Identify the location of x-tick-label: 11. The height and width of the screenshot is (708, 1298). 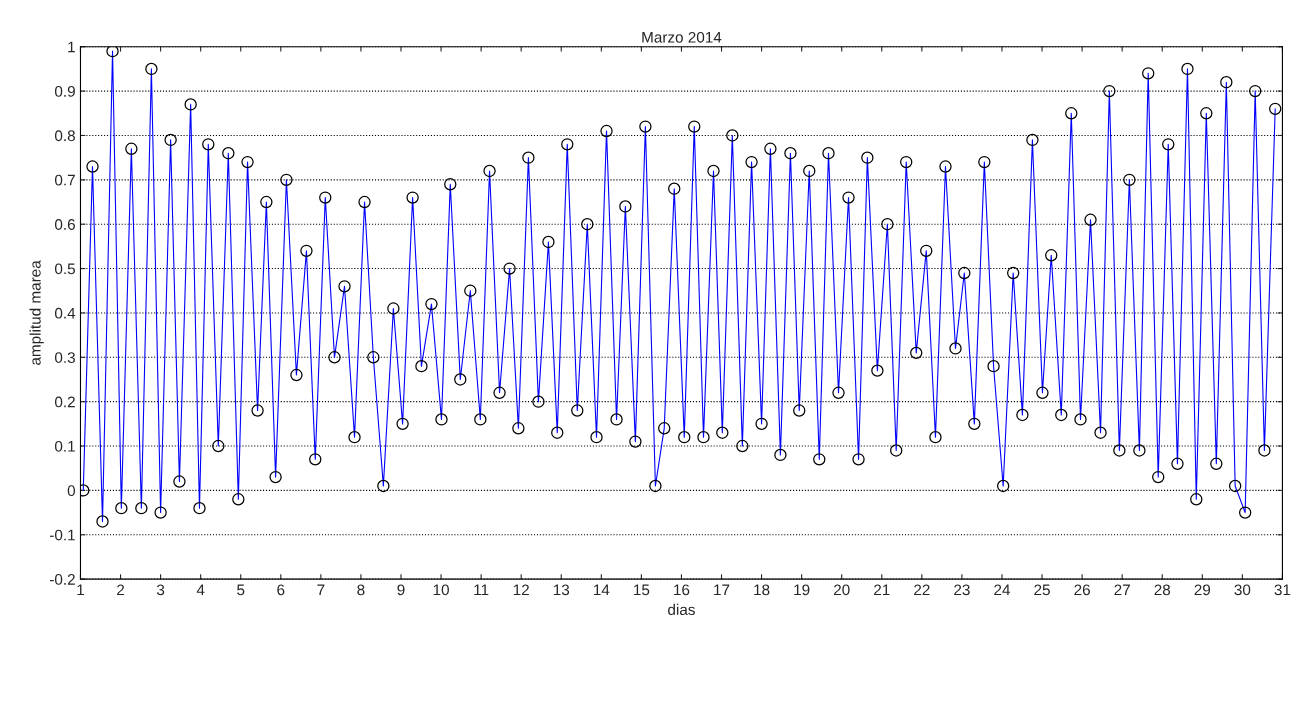
(481, 590).